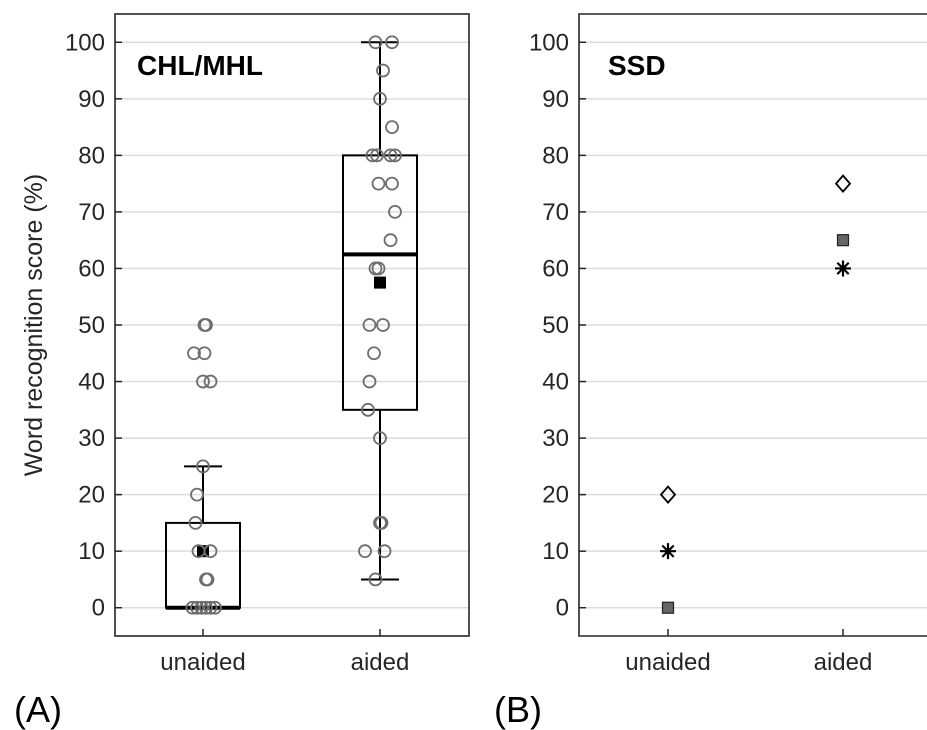 The width and height of the screenshot is (927, 730). I want to click on y-tick-label-a: 50, so click(91, 325).